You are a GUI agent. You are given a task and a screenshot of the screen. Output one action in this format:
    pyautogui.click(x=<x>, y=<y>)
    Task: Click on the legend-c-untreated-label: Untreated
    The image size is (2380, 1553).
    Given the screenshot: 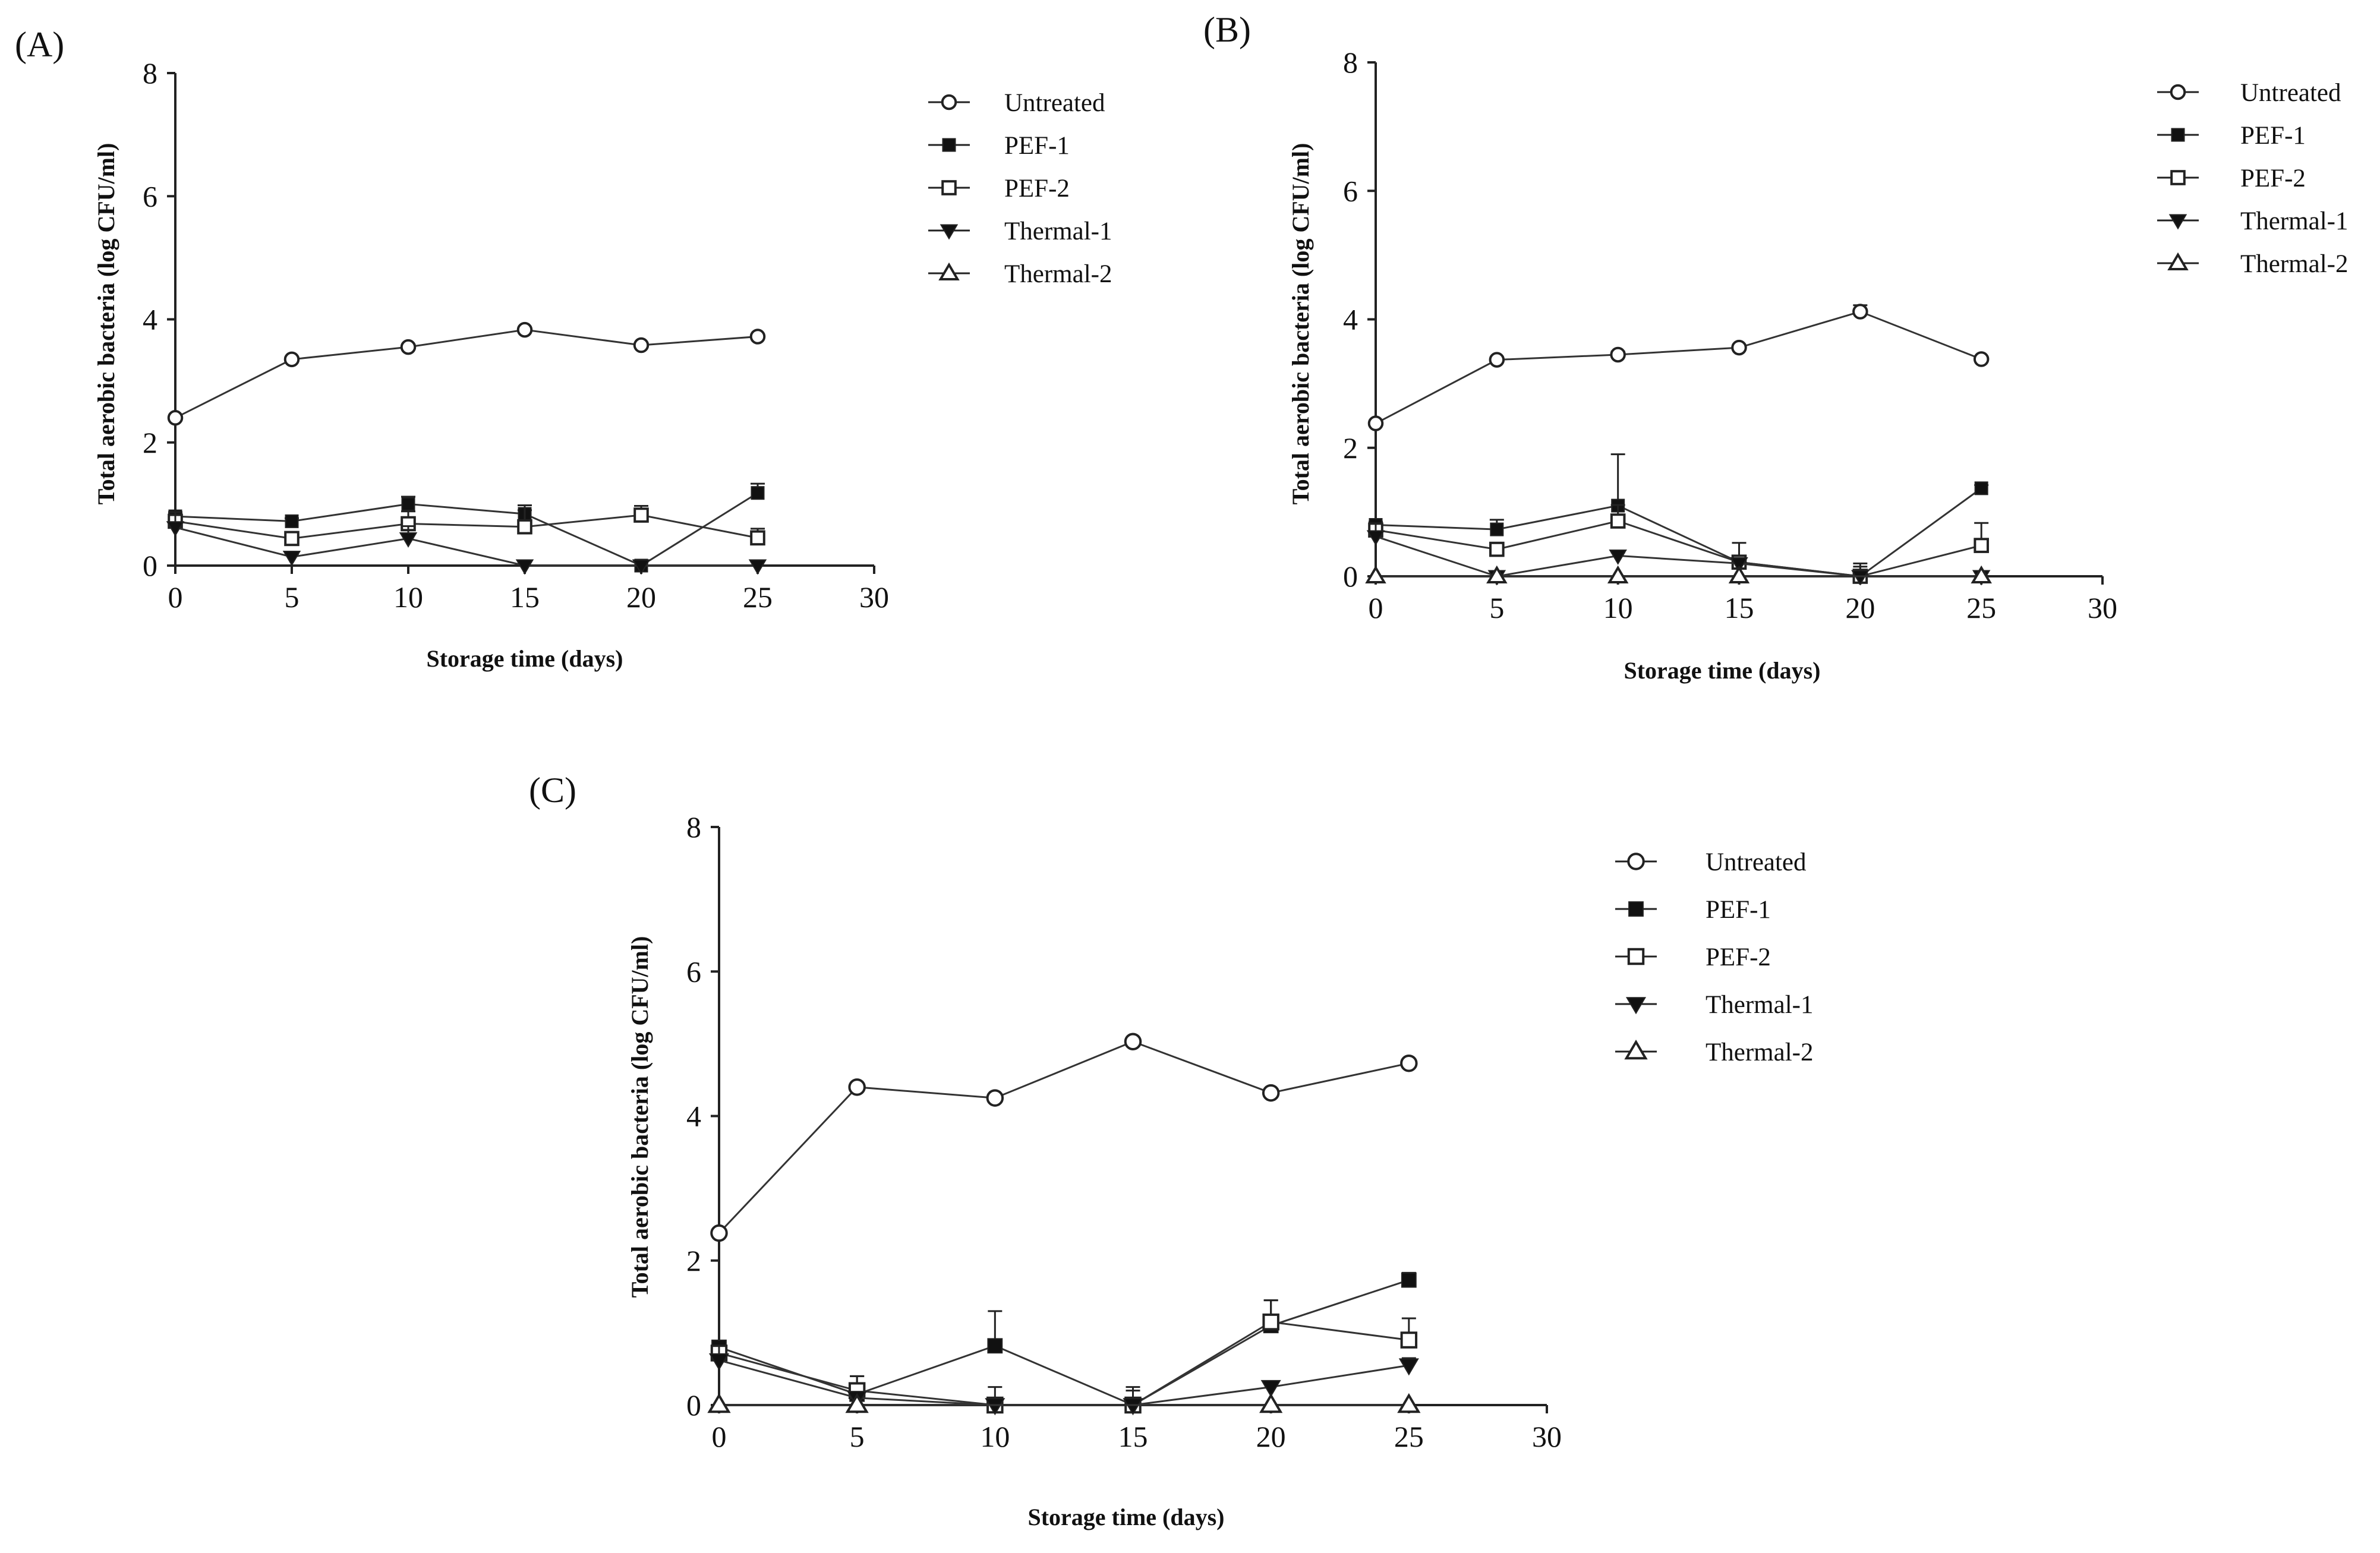 What is the action you would take?
    pyautogui.click(x=1757, y=862)
    